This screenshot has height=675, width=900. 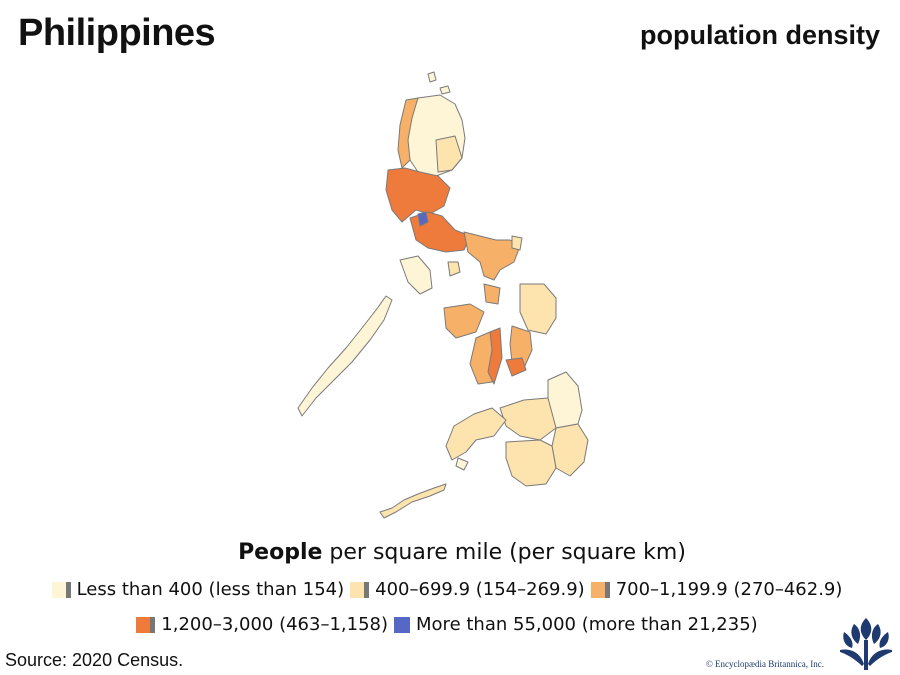 I want to click on source-note: Source: 2020 Census., so click(x=94, y=660).